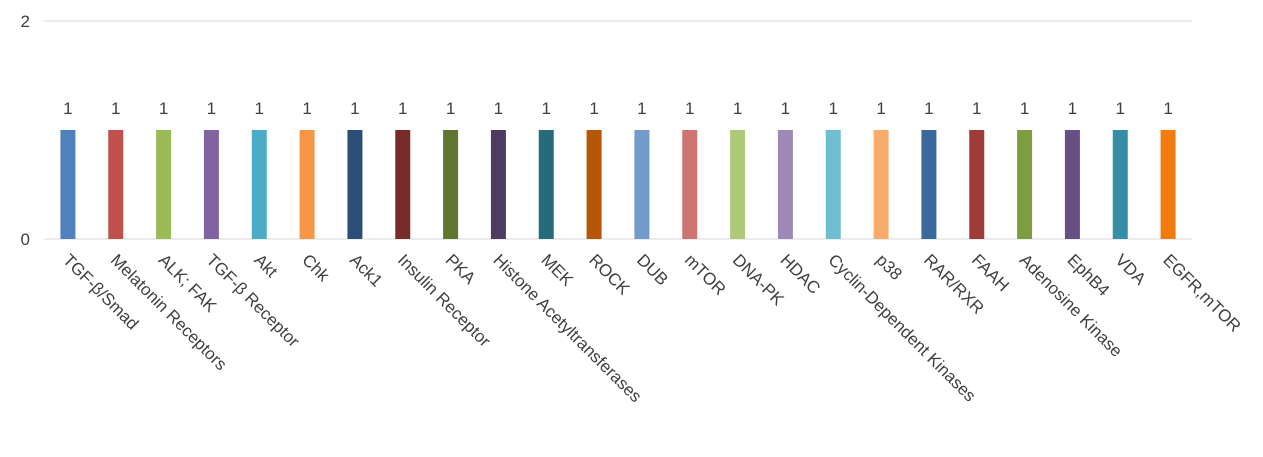 The width and height of the screenshot is (1263, 457). Describe the element at coordinates (758, 279) in the screenshot. I see `x-tick-label: DNA-PK` at that location.